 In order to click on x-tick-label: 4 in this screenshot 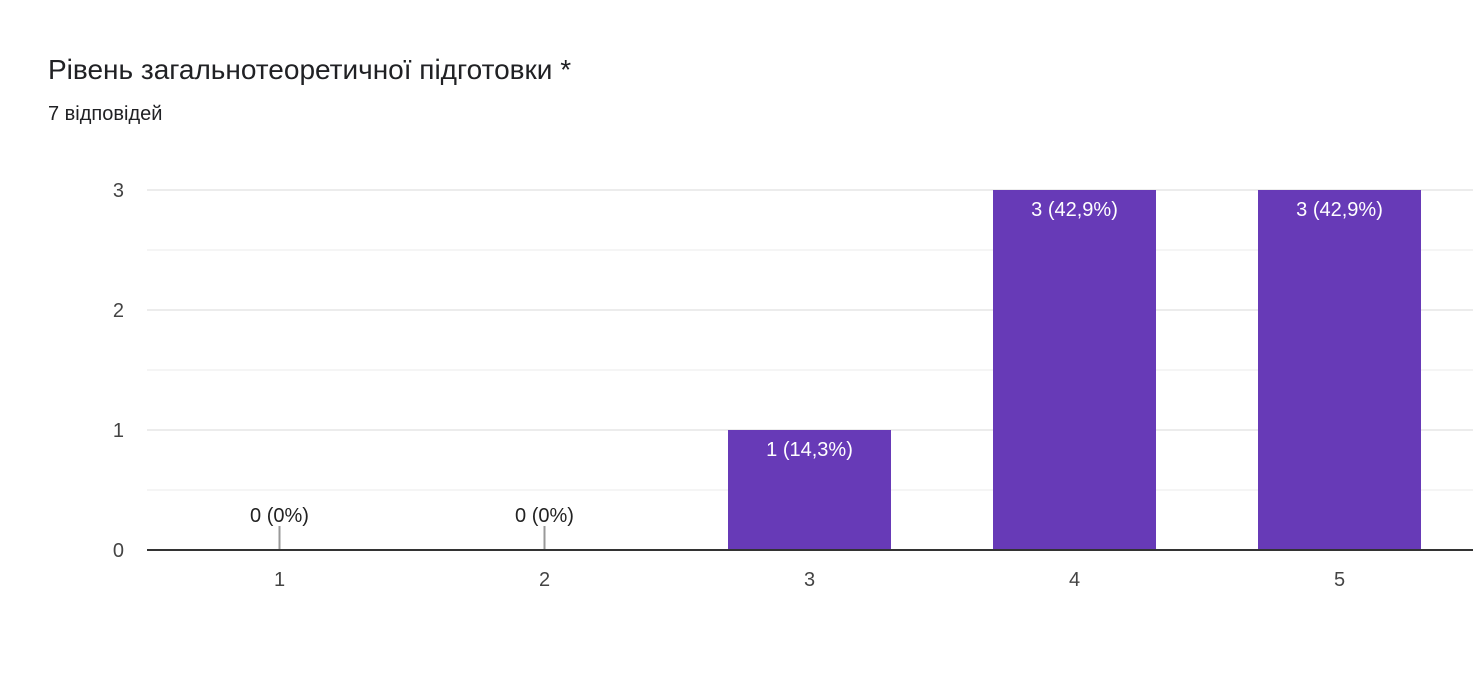, I will do `click(1074, 580)`.